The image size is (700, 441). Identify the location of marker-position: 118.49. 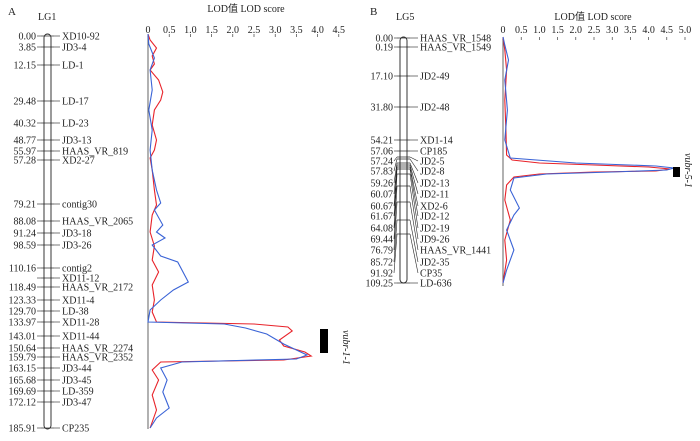
(22, 288).